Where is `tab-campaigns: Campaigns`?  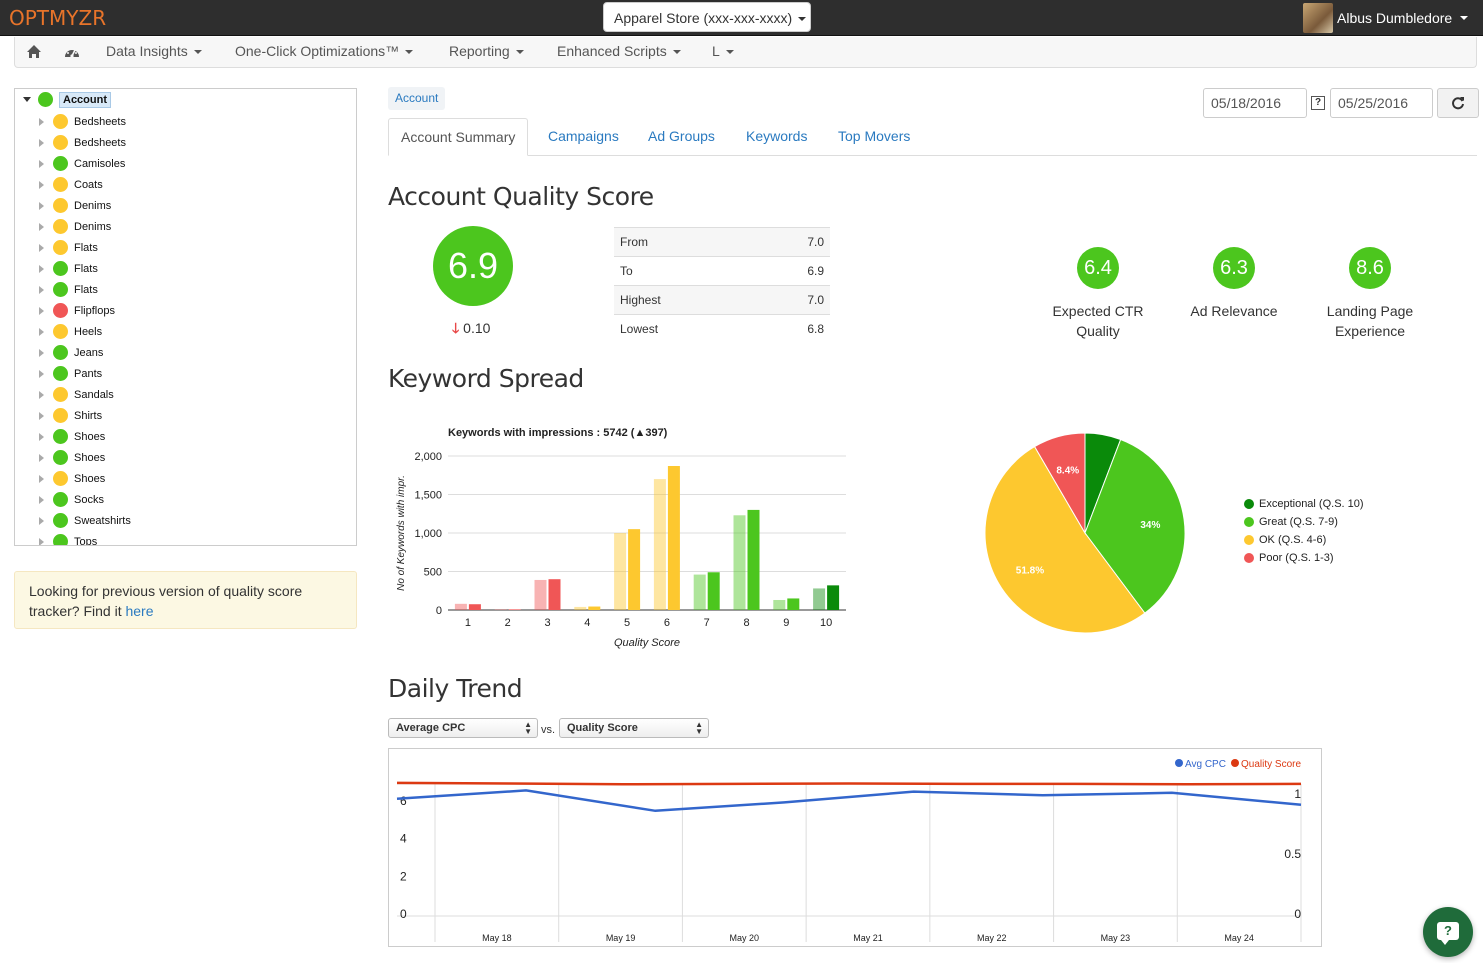 tab-campaigns: Campaigns is located at coordinates (583, 136).